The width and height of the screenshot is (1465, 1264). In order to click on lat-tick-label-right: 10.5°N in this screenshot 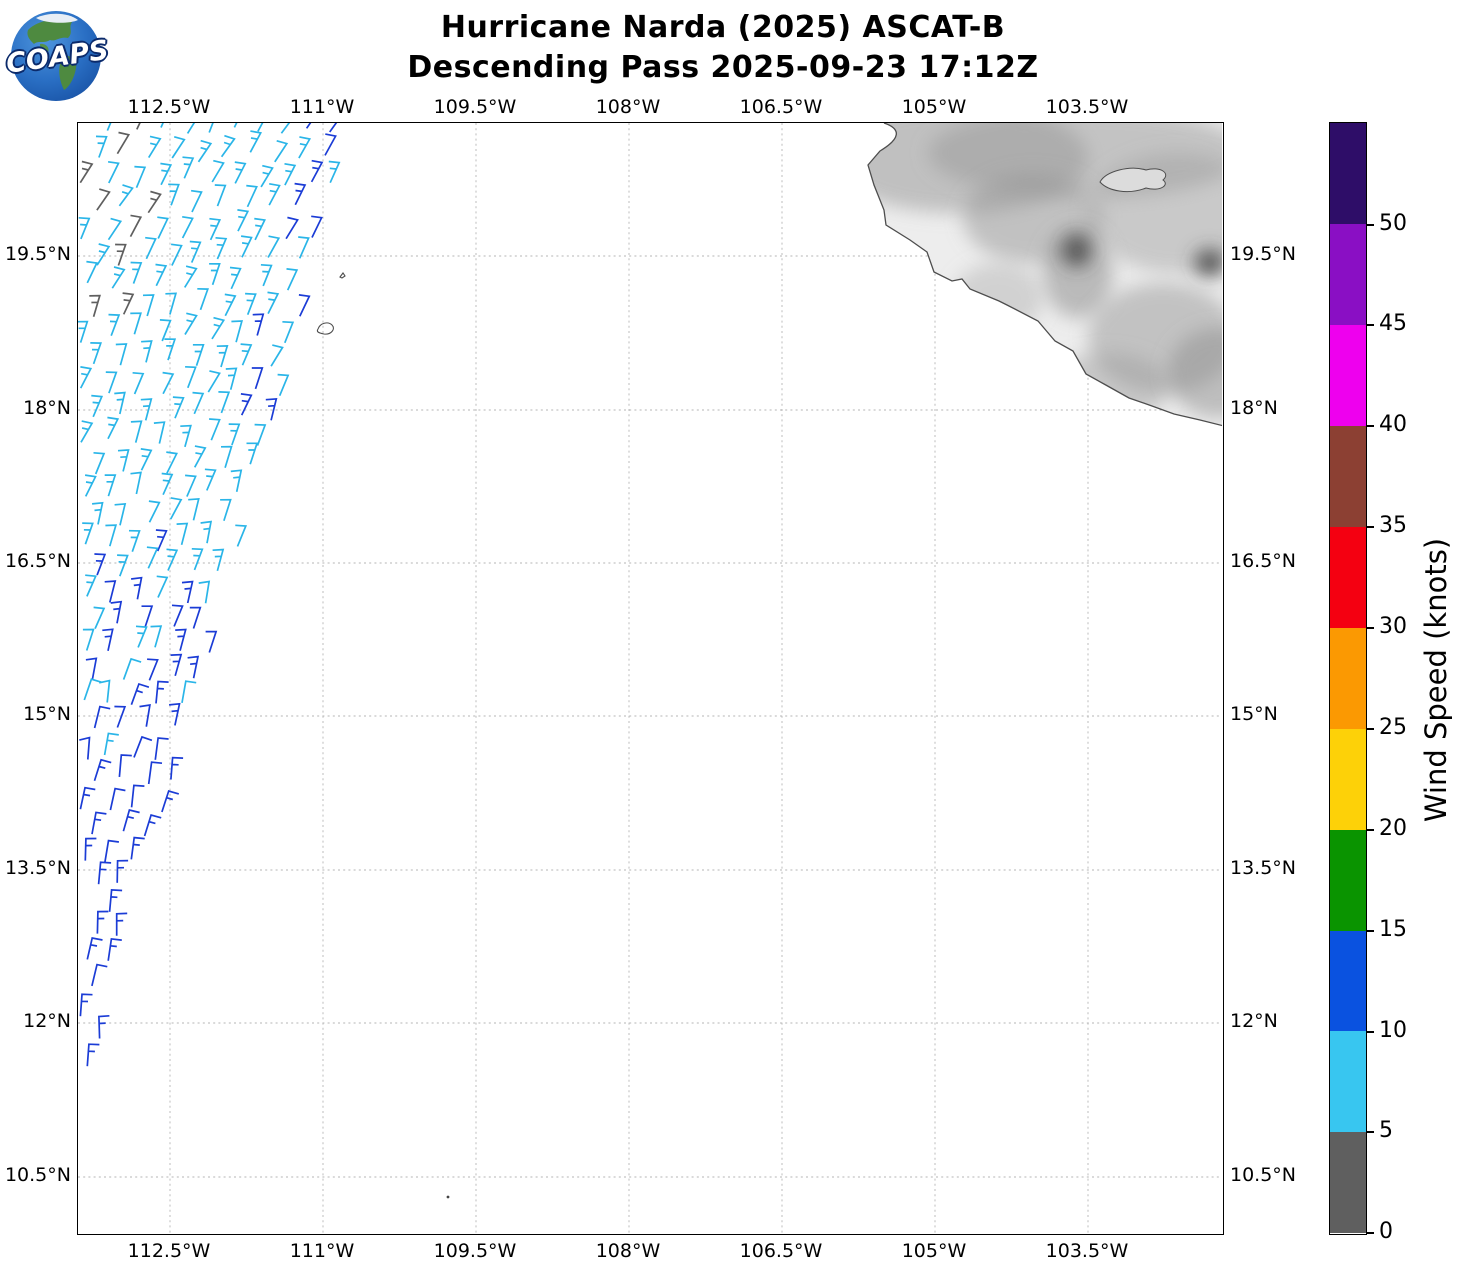, I will do `click(1263, 1175)`.